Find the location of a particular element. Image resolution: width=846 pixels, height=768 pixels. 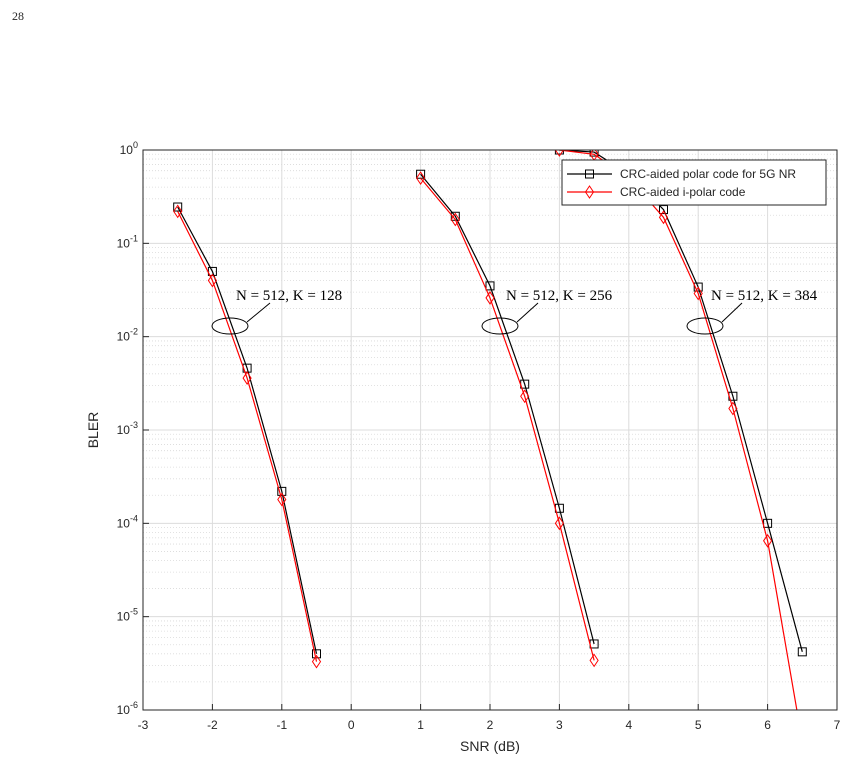

y-tick-label: 10⁰ is located at coordinates (129, 148).